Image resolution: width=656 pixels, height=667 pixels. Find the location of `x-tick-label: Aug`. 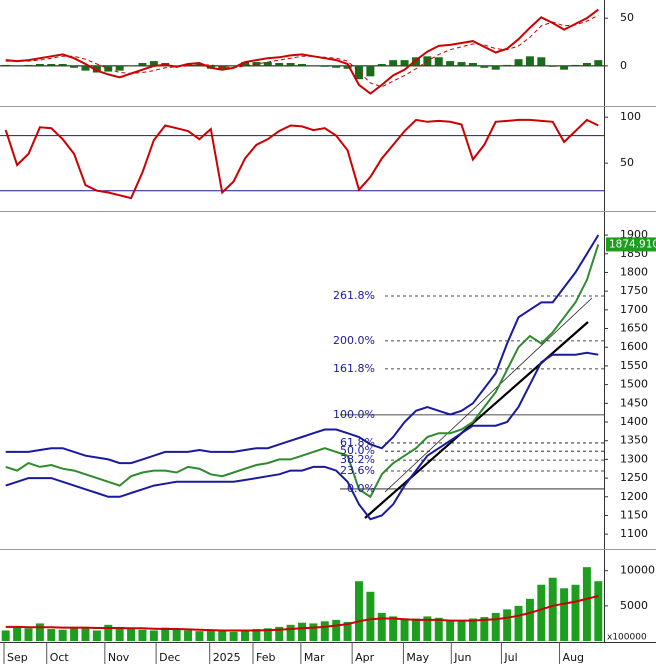

x-tick-label: Aug is located at coordinates (573, 657).